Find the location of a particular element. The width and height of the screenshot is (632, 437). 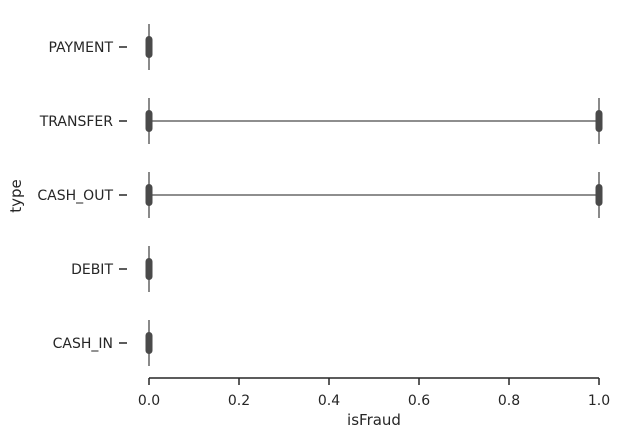

x-tick-label: 0.6 is located at coordinates (419, 401).